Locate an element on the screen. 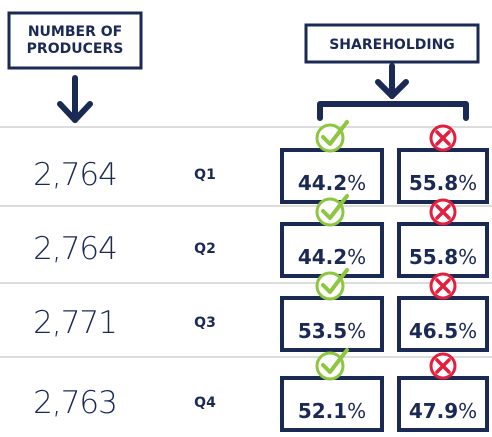 Image resolution: width=492 pixels, height=437 pixels. producers-header: NUMBER OF PRODUCERS is located at coordinates (75, 40).